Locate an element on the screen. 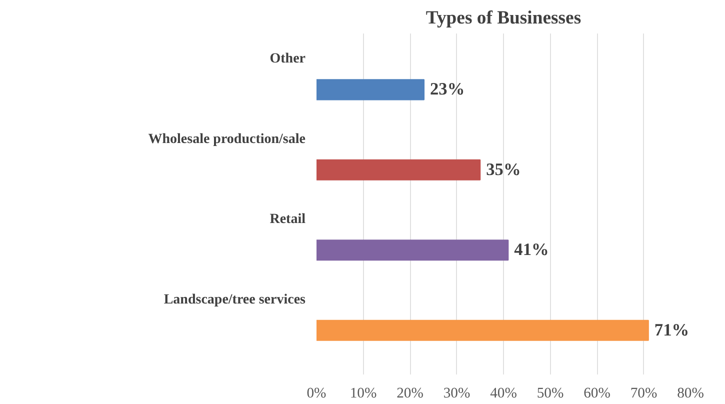 Image resolution: width=725 pixels, height=404 pixels. x-tick-label: 0% is located at coordinates (316, 394).